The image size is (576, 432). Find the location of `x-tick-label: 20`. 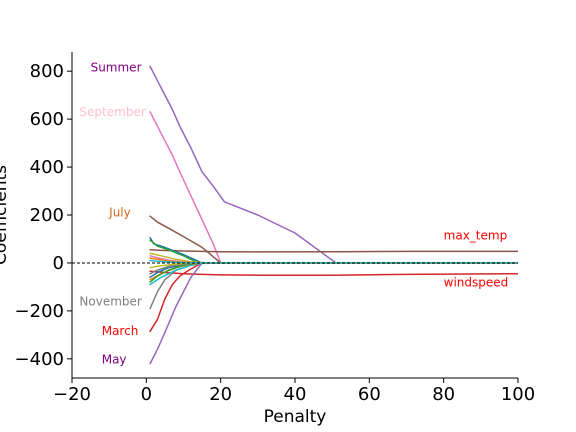

x-tick-label: 20 is located at coordinates (220, 394).